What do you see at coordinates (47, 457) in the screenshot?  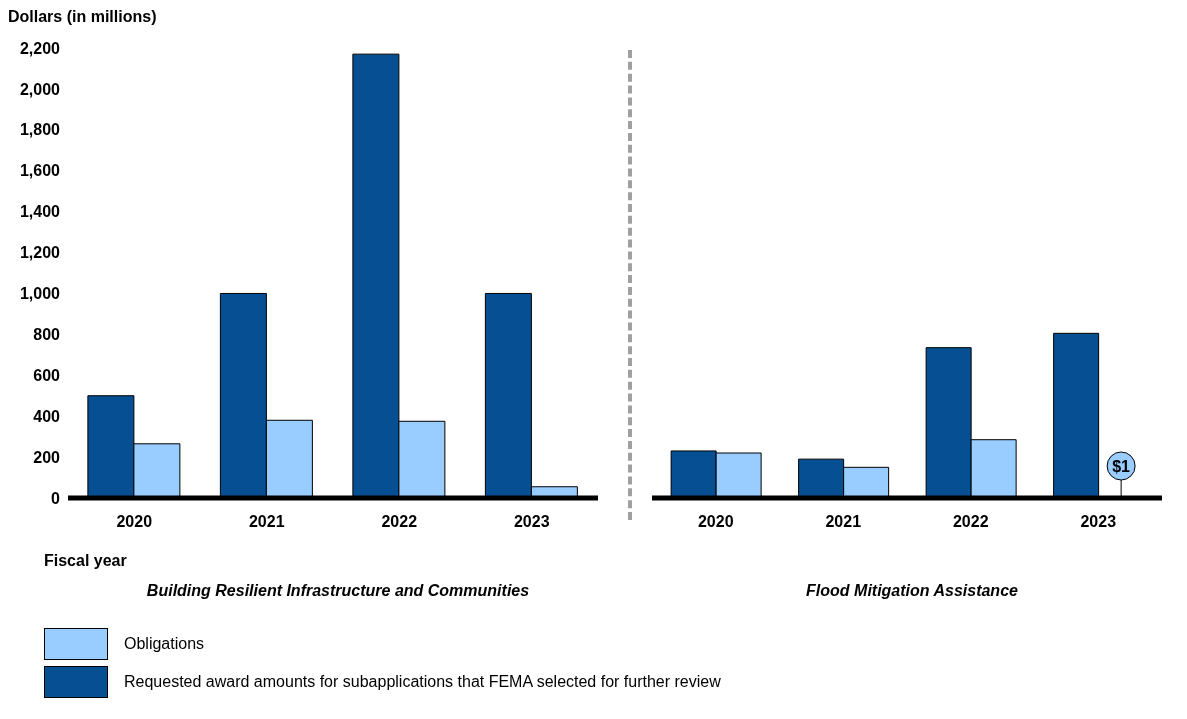 I see `y-tick-label: 200` at bounding box center [47, 457].